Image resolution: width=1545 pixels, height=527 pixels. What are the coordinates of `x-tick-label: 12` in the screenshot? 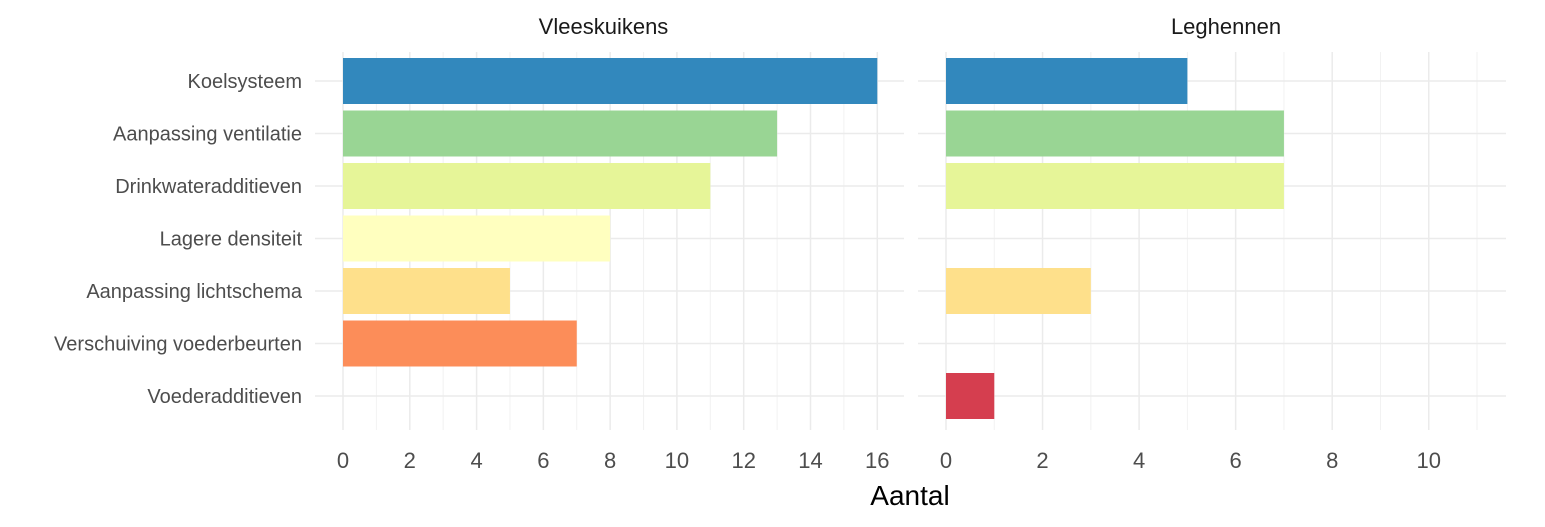 It's located at (743, 460).